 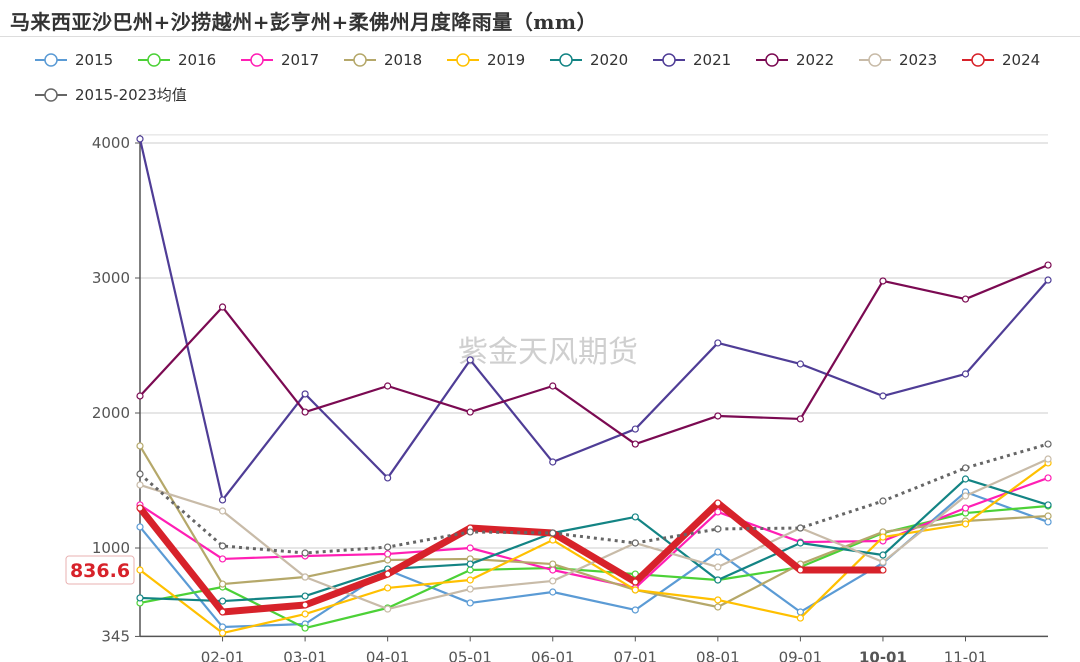 I want to click on x-tick-label: 10-01, so click(x=883, y=655).